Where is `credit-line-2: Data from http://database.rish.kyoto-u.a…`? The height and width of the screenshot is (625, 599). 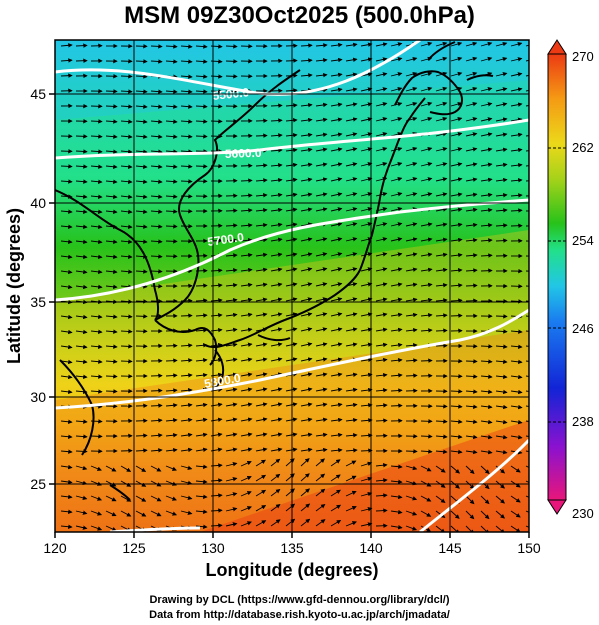 credit-line-2: Data from http://database.rish.kyoto-u.a… is located at coordinates (299, 615).